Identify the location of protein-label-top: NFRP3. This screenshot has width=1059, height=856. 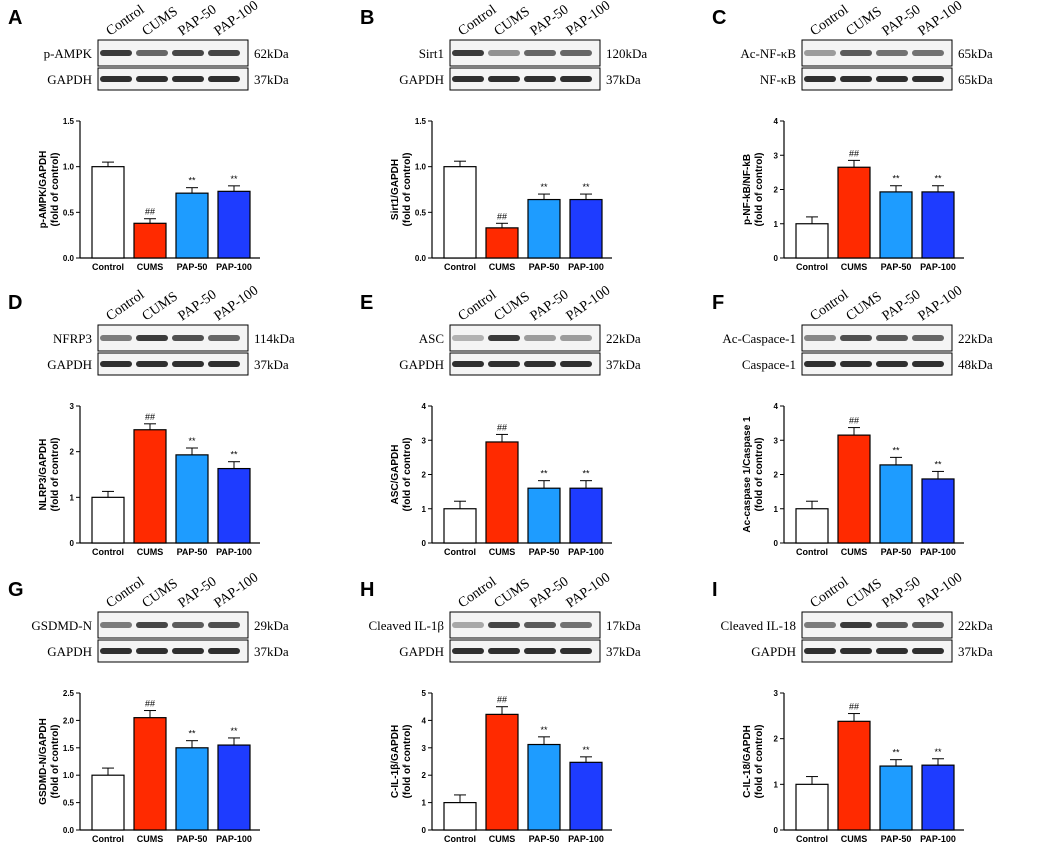
(72, 338).